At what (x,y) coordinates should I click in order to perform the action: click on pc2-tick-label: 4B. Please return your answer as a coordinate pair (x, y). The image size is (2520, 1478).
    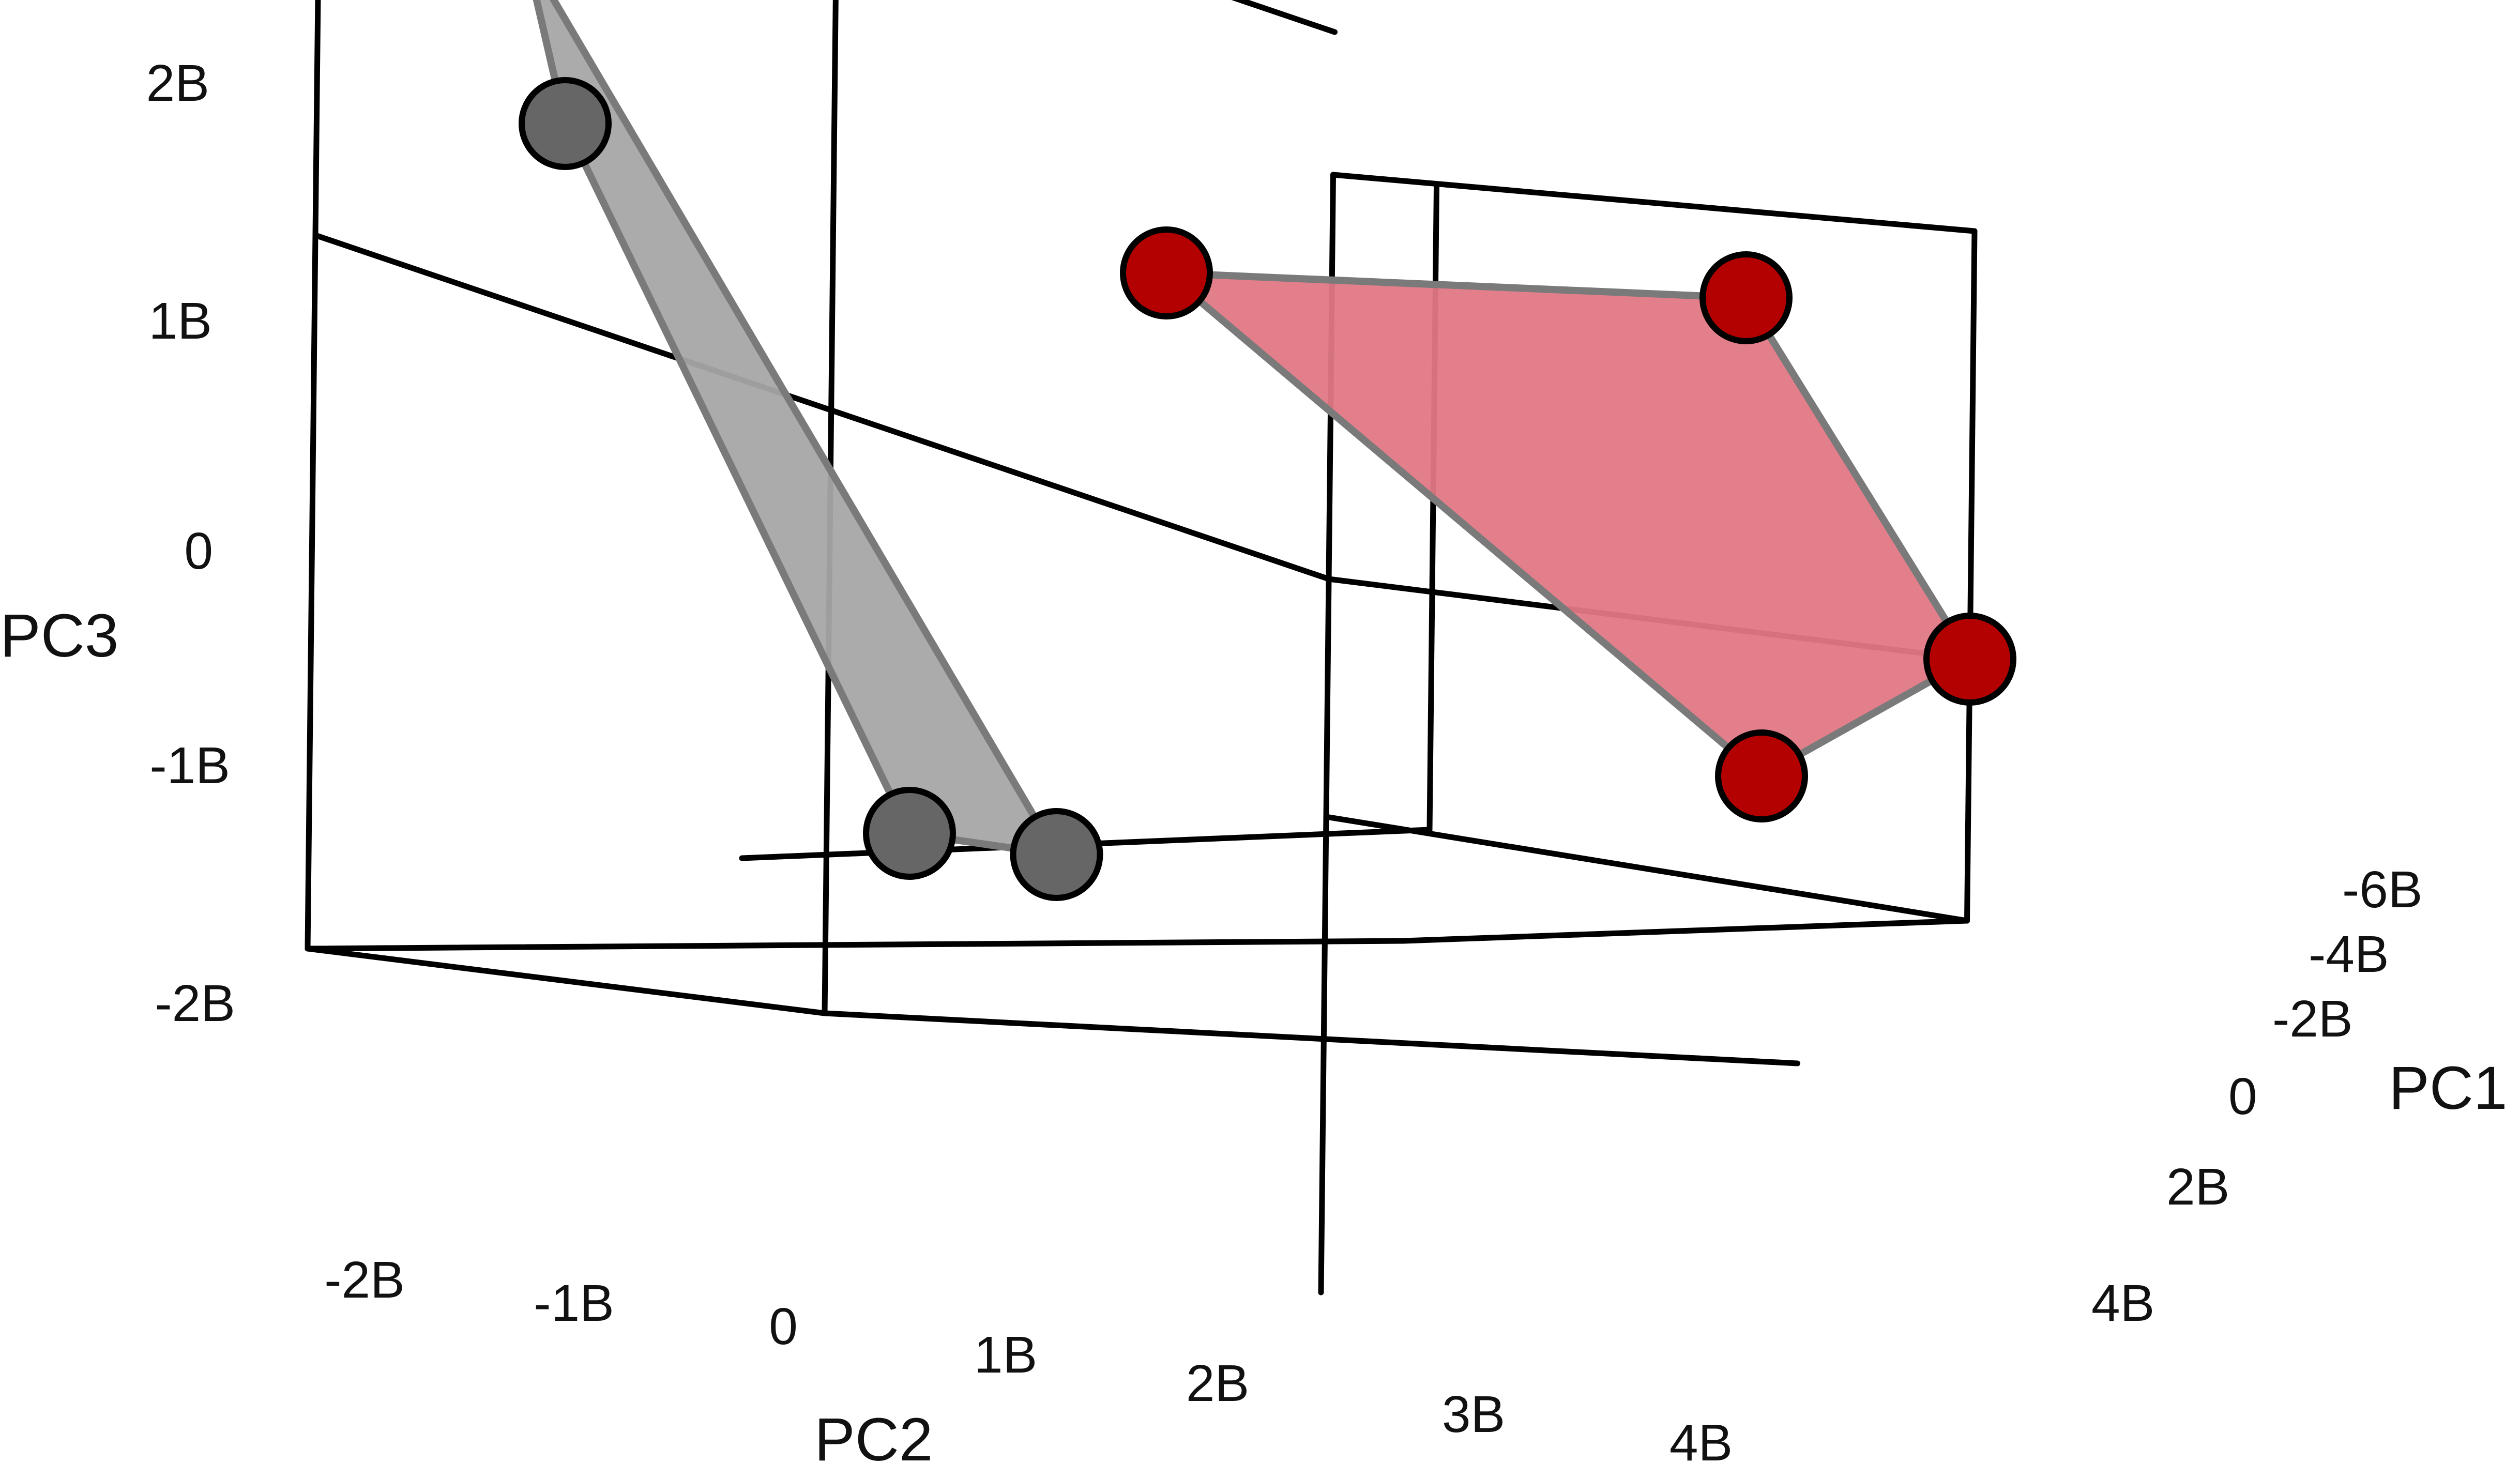
    Looking at the image, I should click on (1701, 1443).